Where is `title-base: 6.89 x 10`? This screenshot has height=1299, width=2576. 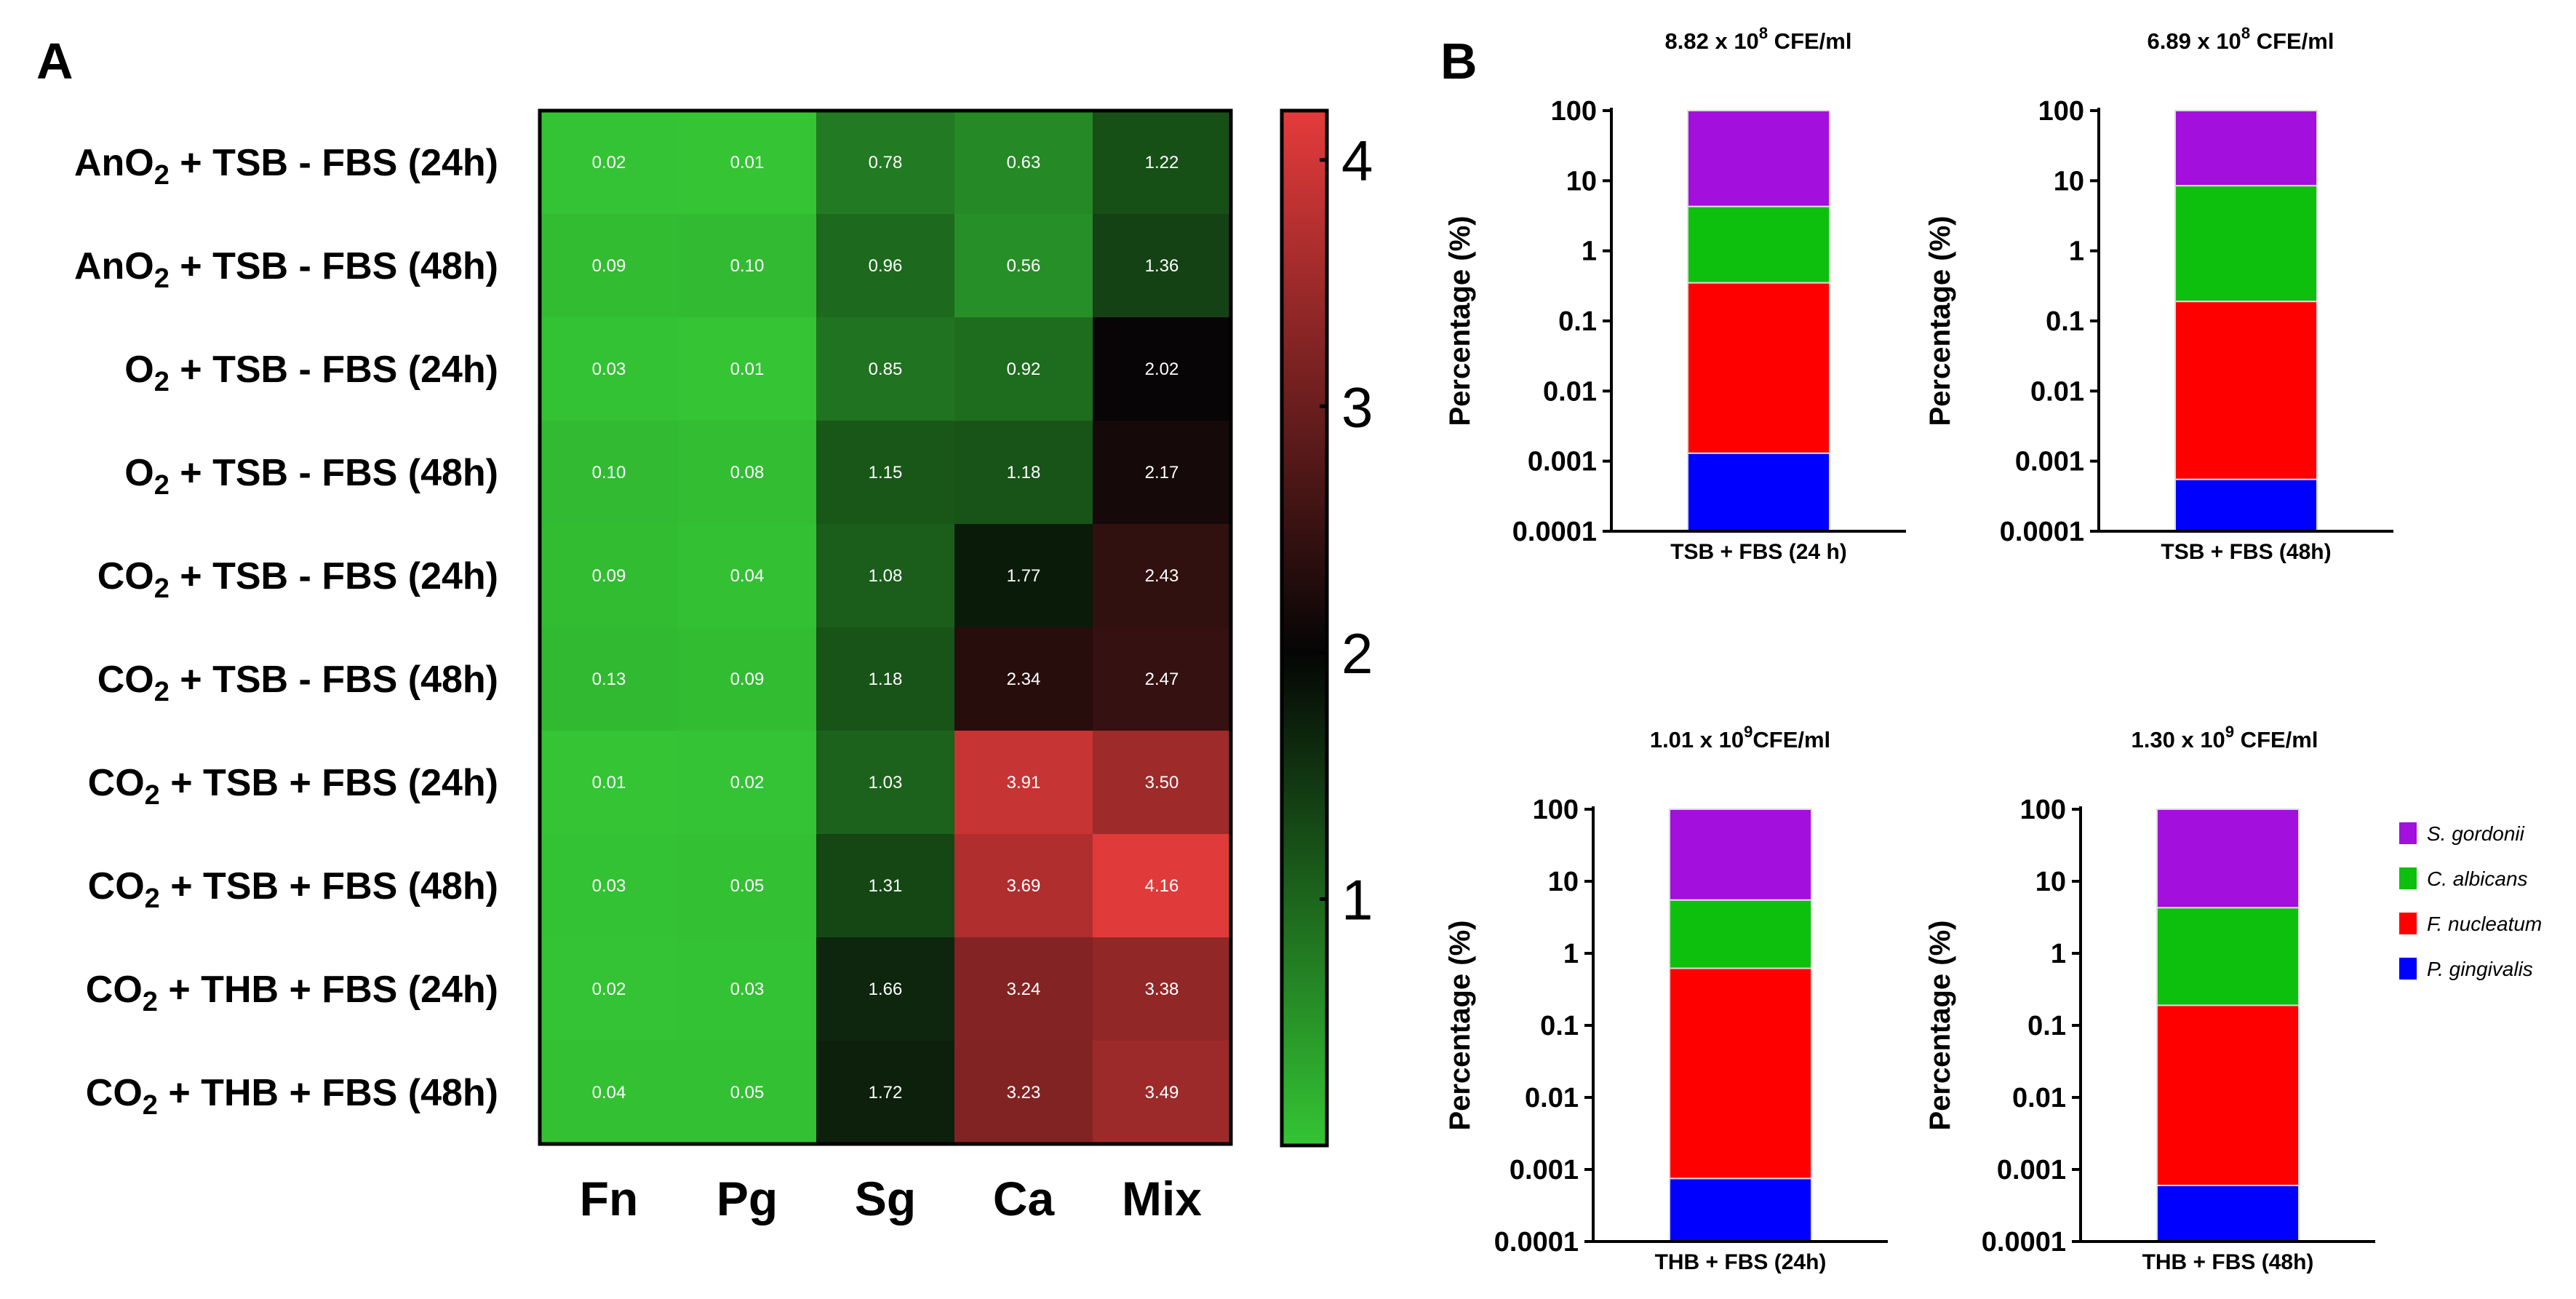 title-base: 6.89 x 10 is located at coordinates (2194, 41).